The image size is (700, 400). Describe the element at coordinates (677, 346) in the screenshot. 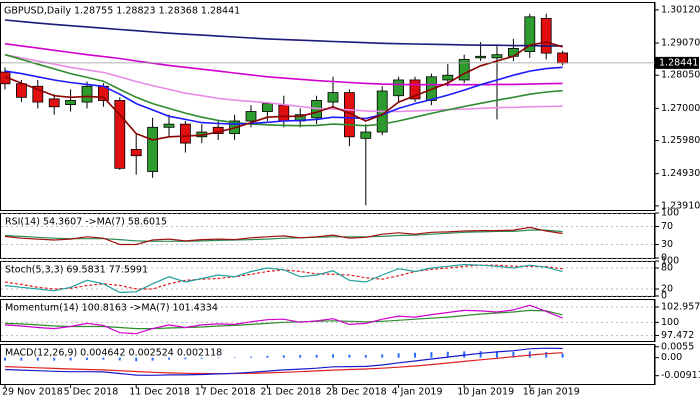

I see `y-tick-label: 0.0055` at that location.